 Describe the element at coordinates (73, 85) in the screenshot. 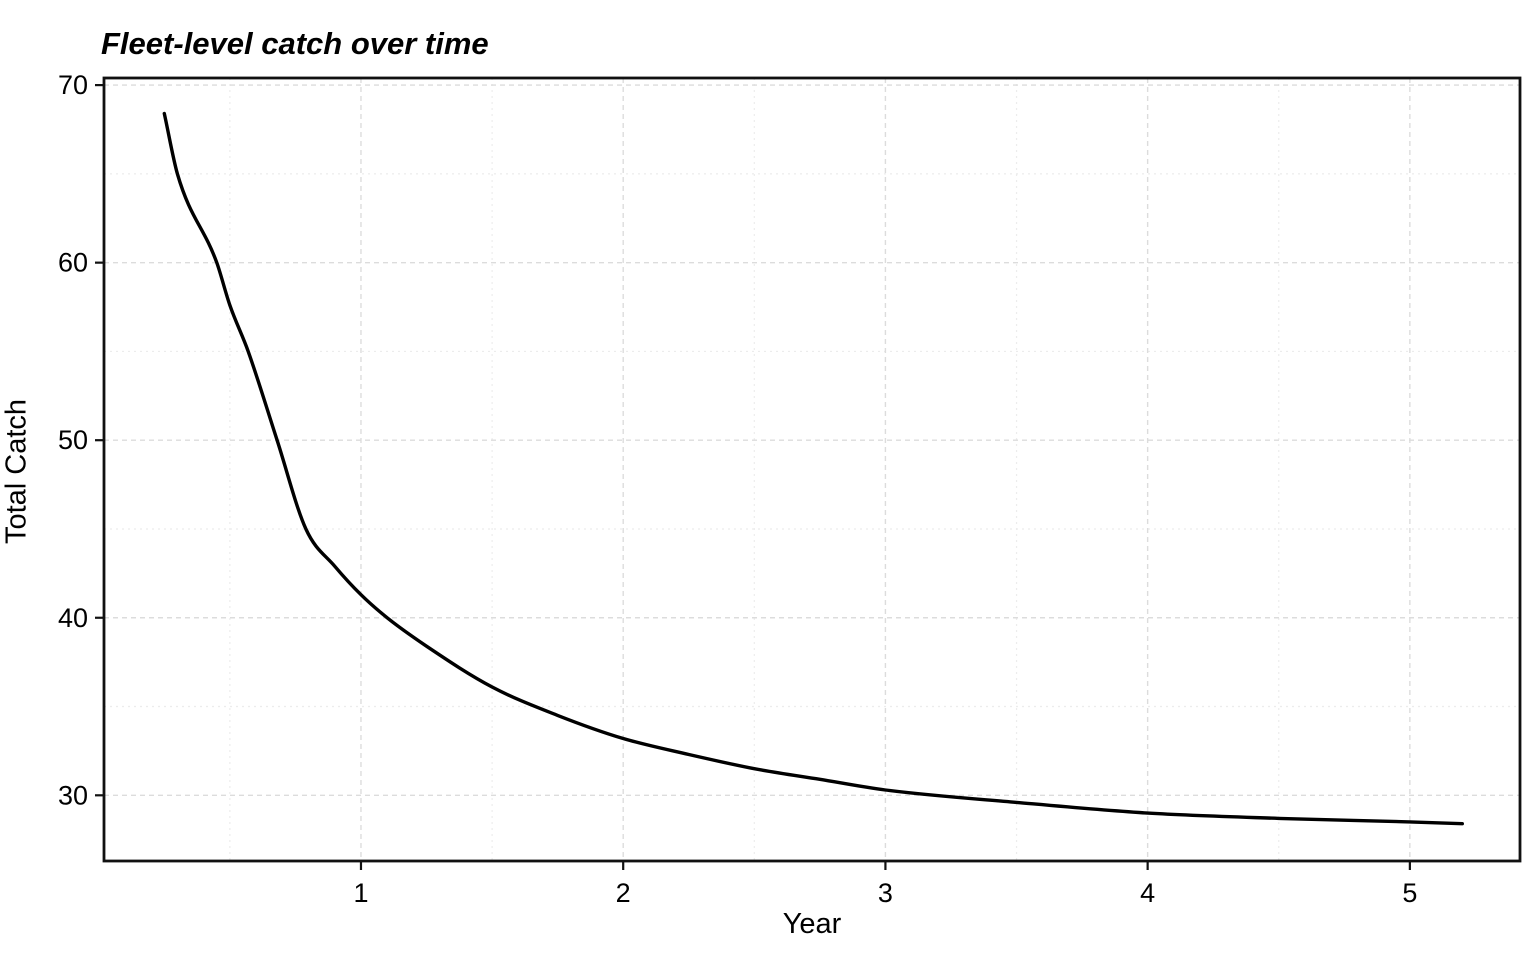

I see `y-tick-label: 70` at that location.